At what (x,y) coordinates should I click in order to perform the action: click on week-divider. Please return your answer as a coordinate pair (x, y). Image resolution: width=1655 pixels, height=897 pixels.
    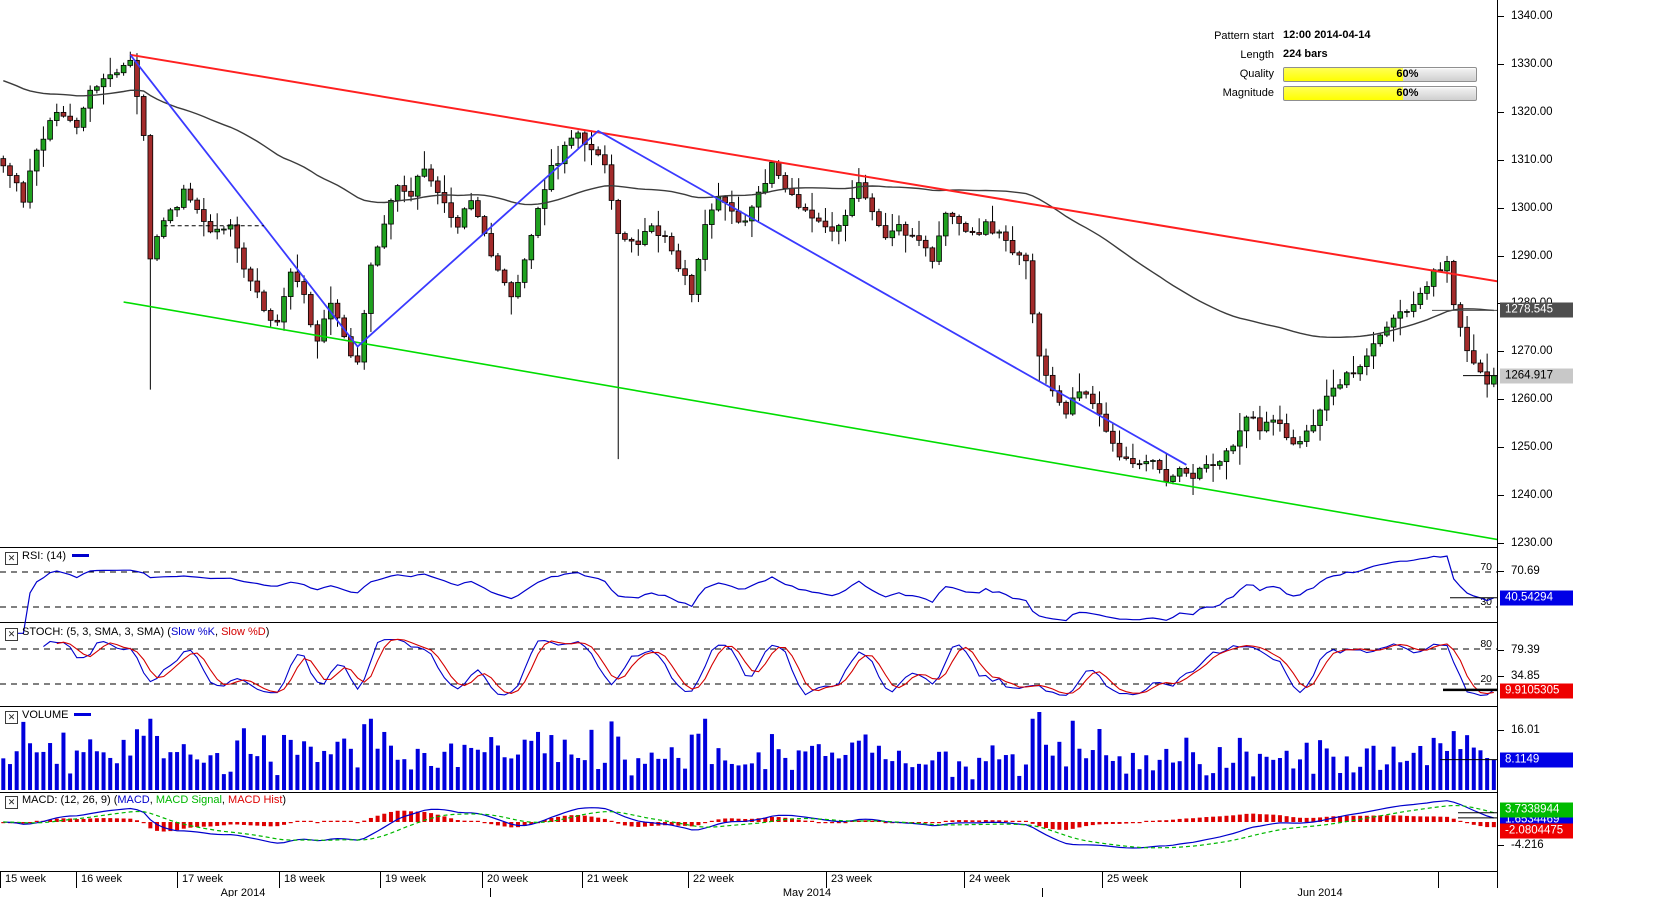
    Looking at the image, I should click on (0, 880).